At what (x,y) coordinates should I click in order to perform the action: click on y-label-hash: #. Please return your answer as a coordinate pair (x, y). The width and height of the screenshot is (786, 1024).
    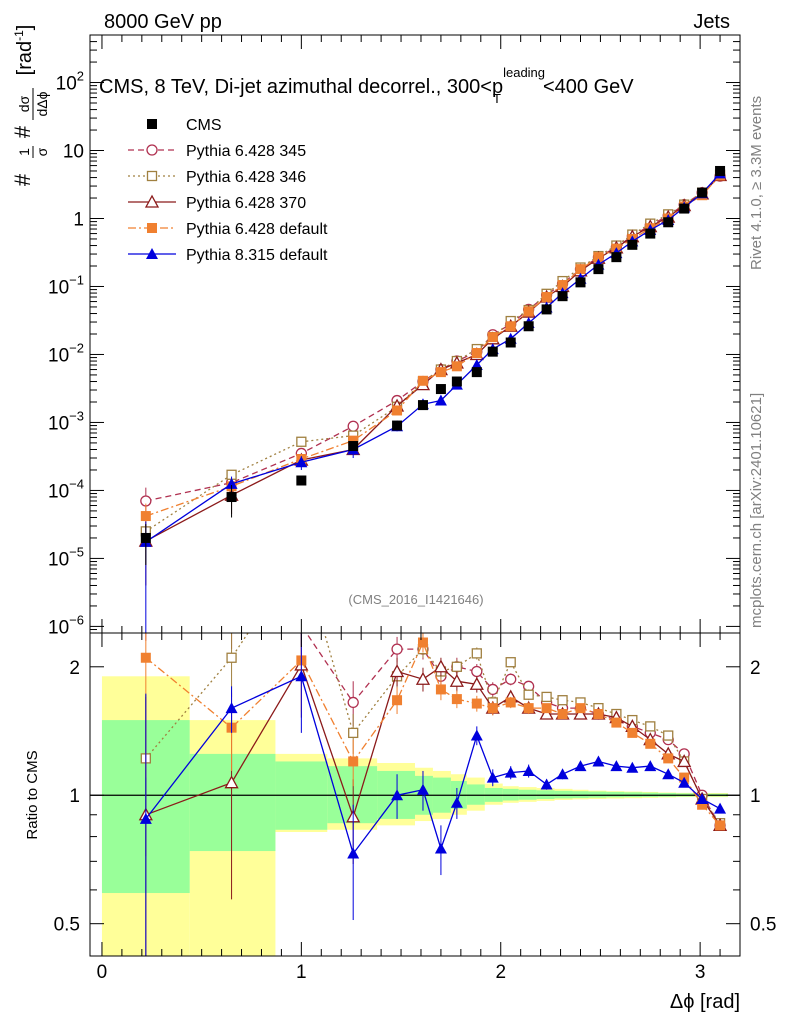
    Looking at the image, I should click on (22, 131).